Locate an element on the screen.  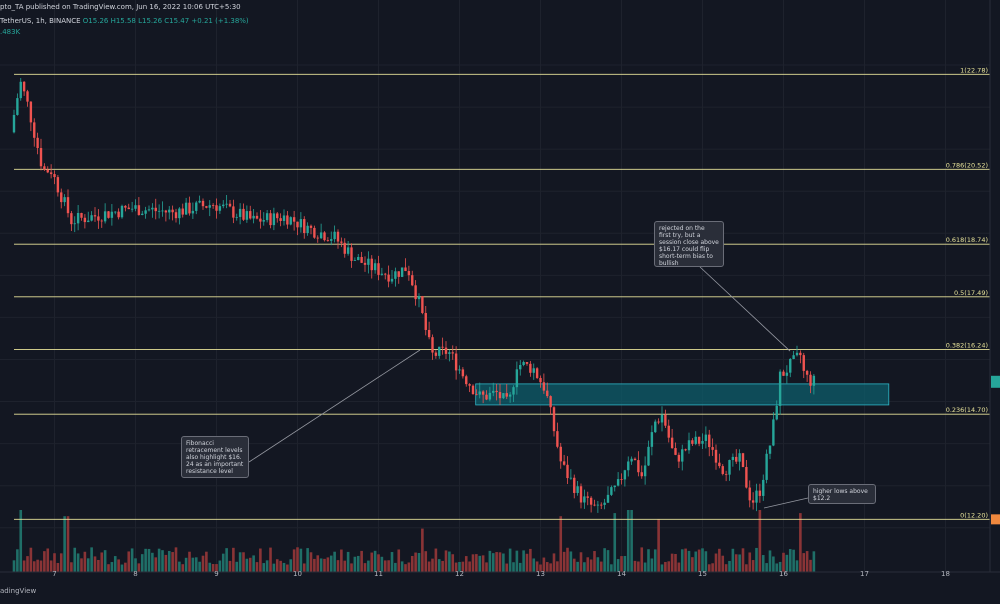
support-zone-layer is located at coordinates (682, 394).